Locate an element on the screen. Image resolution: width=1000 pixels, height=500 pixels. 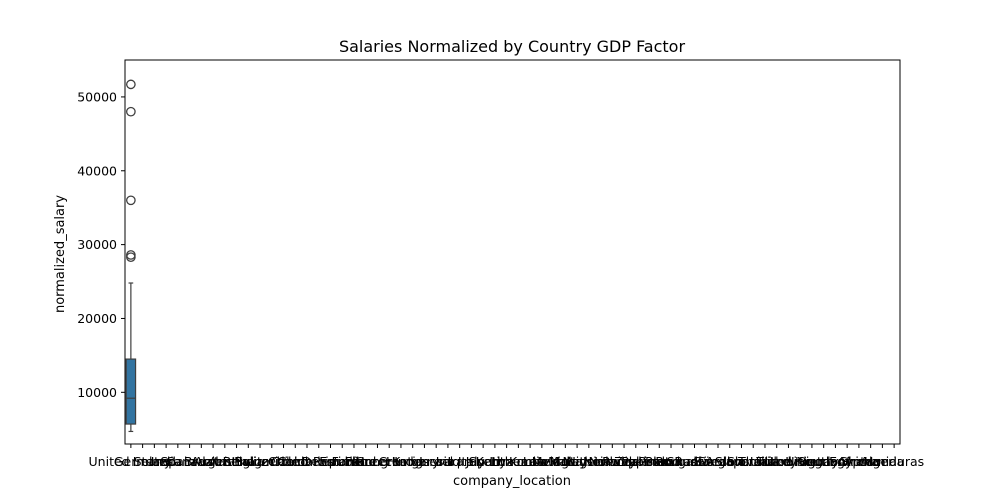
x-tick-label: Mexico is located at coordinates (554, 461).